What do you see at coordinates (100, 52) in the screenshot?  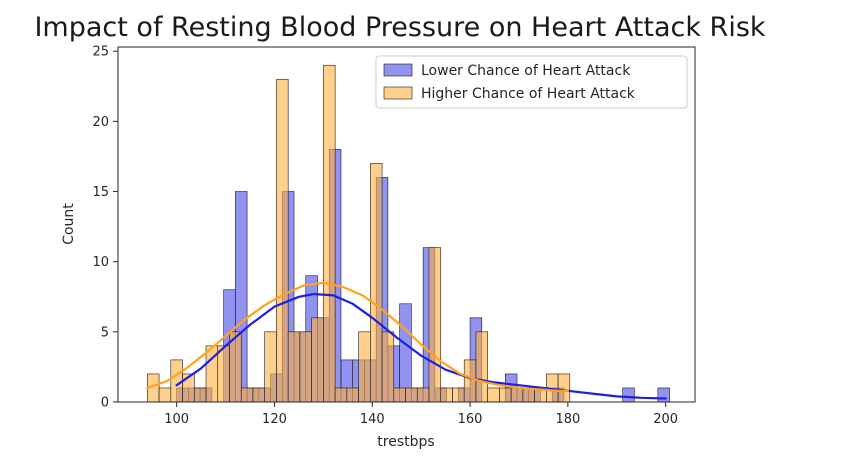 I see `y-tick-label: 25` at bounding box center [100, 52].